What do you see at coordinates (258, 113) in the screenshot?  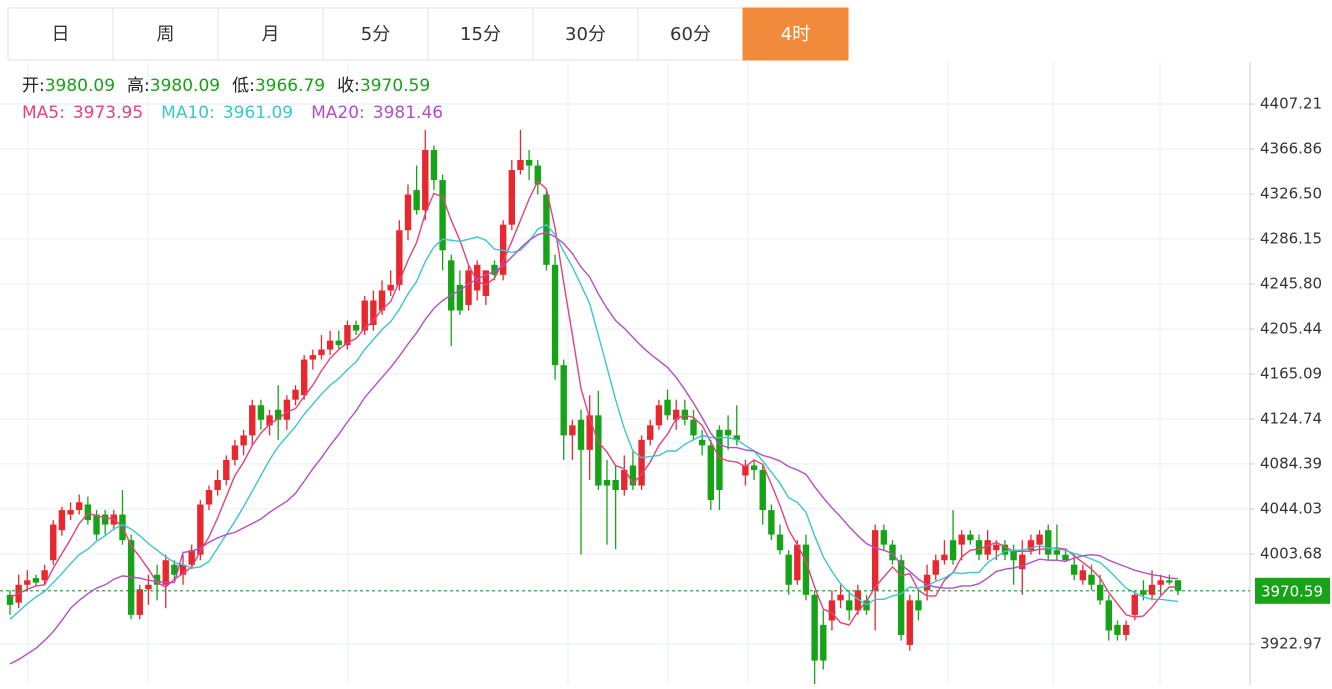 I see `legend-value: 3961.09` at bounding box center [258, 113].